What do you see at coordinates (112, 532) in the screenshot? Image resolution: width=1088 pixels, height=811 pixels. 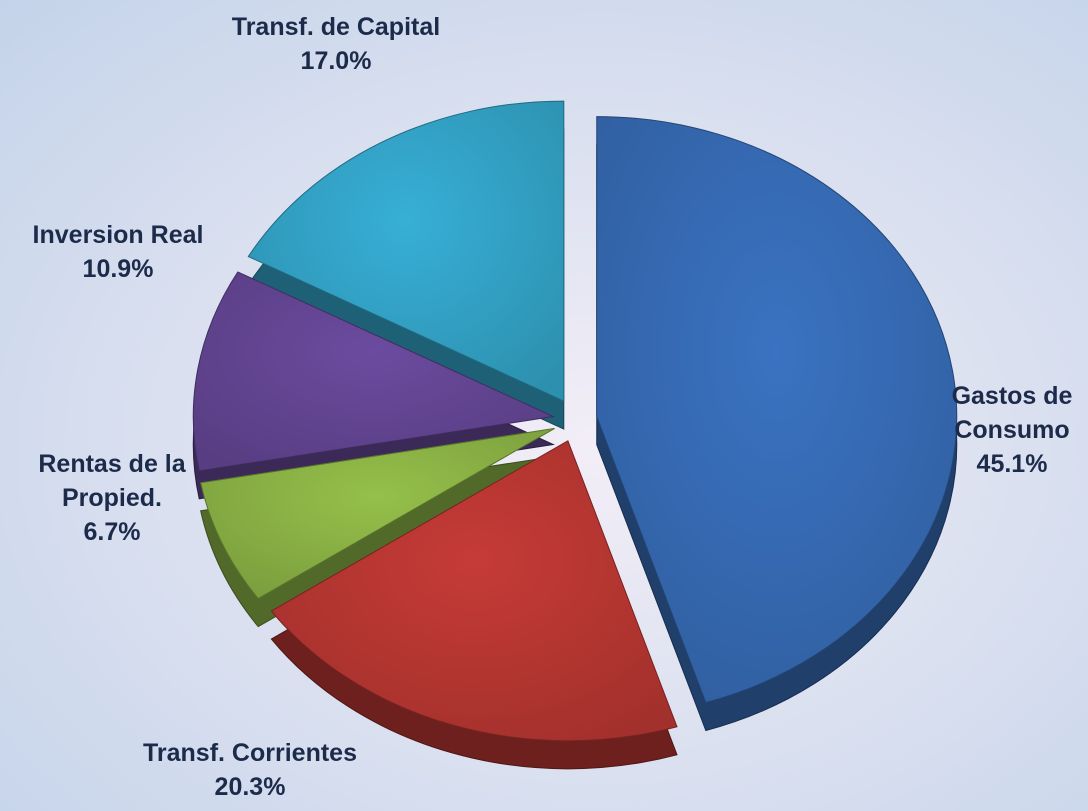 I see `value-label: 6.7%` at bounding box center [112, 532].